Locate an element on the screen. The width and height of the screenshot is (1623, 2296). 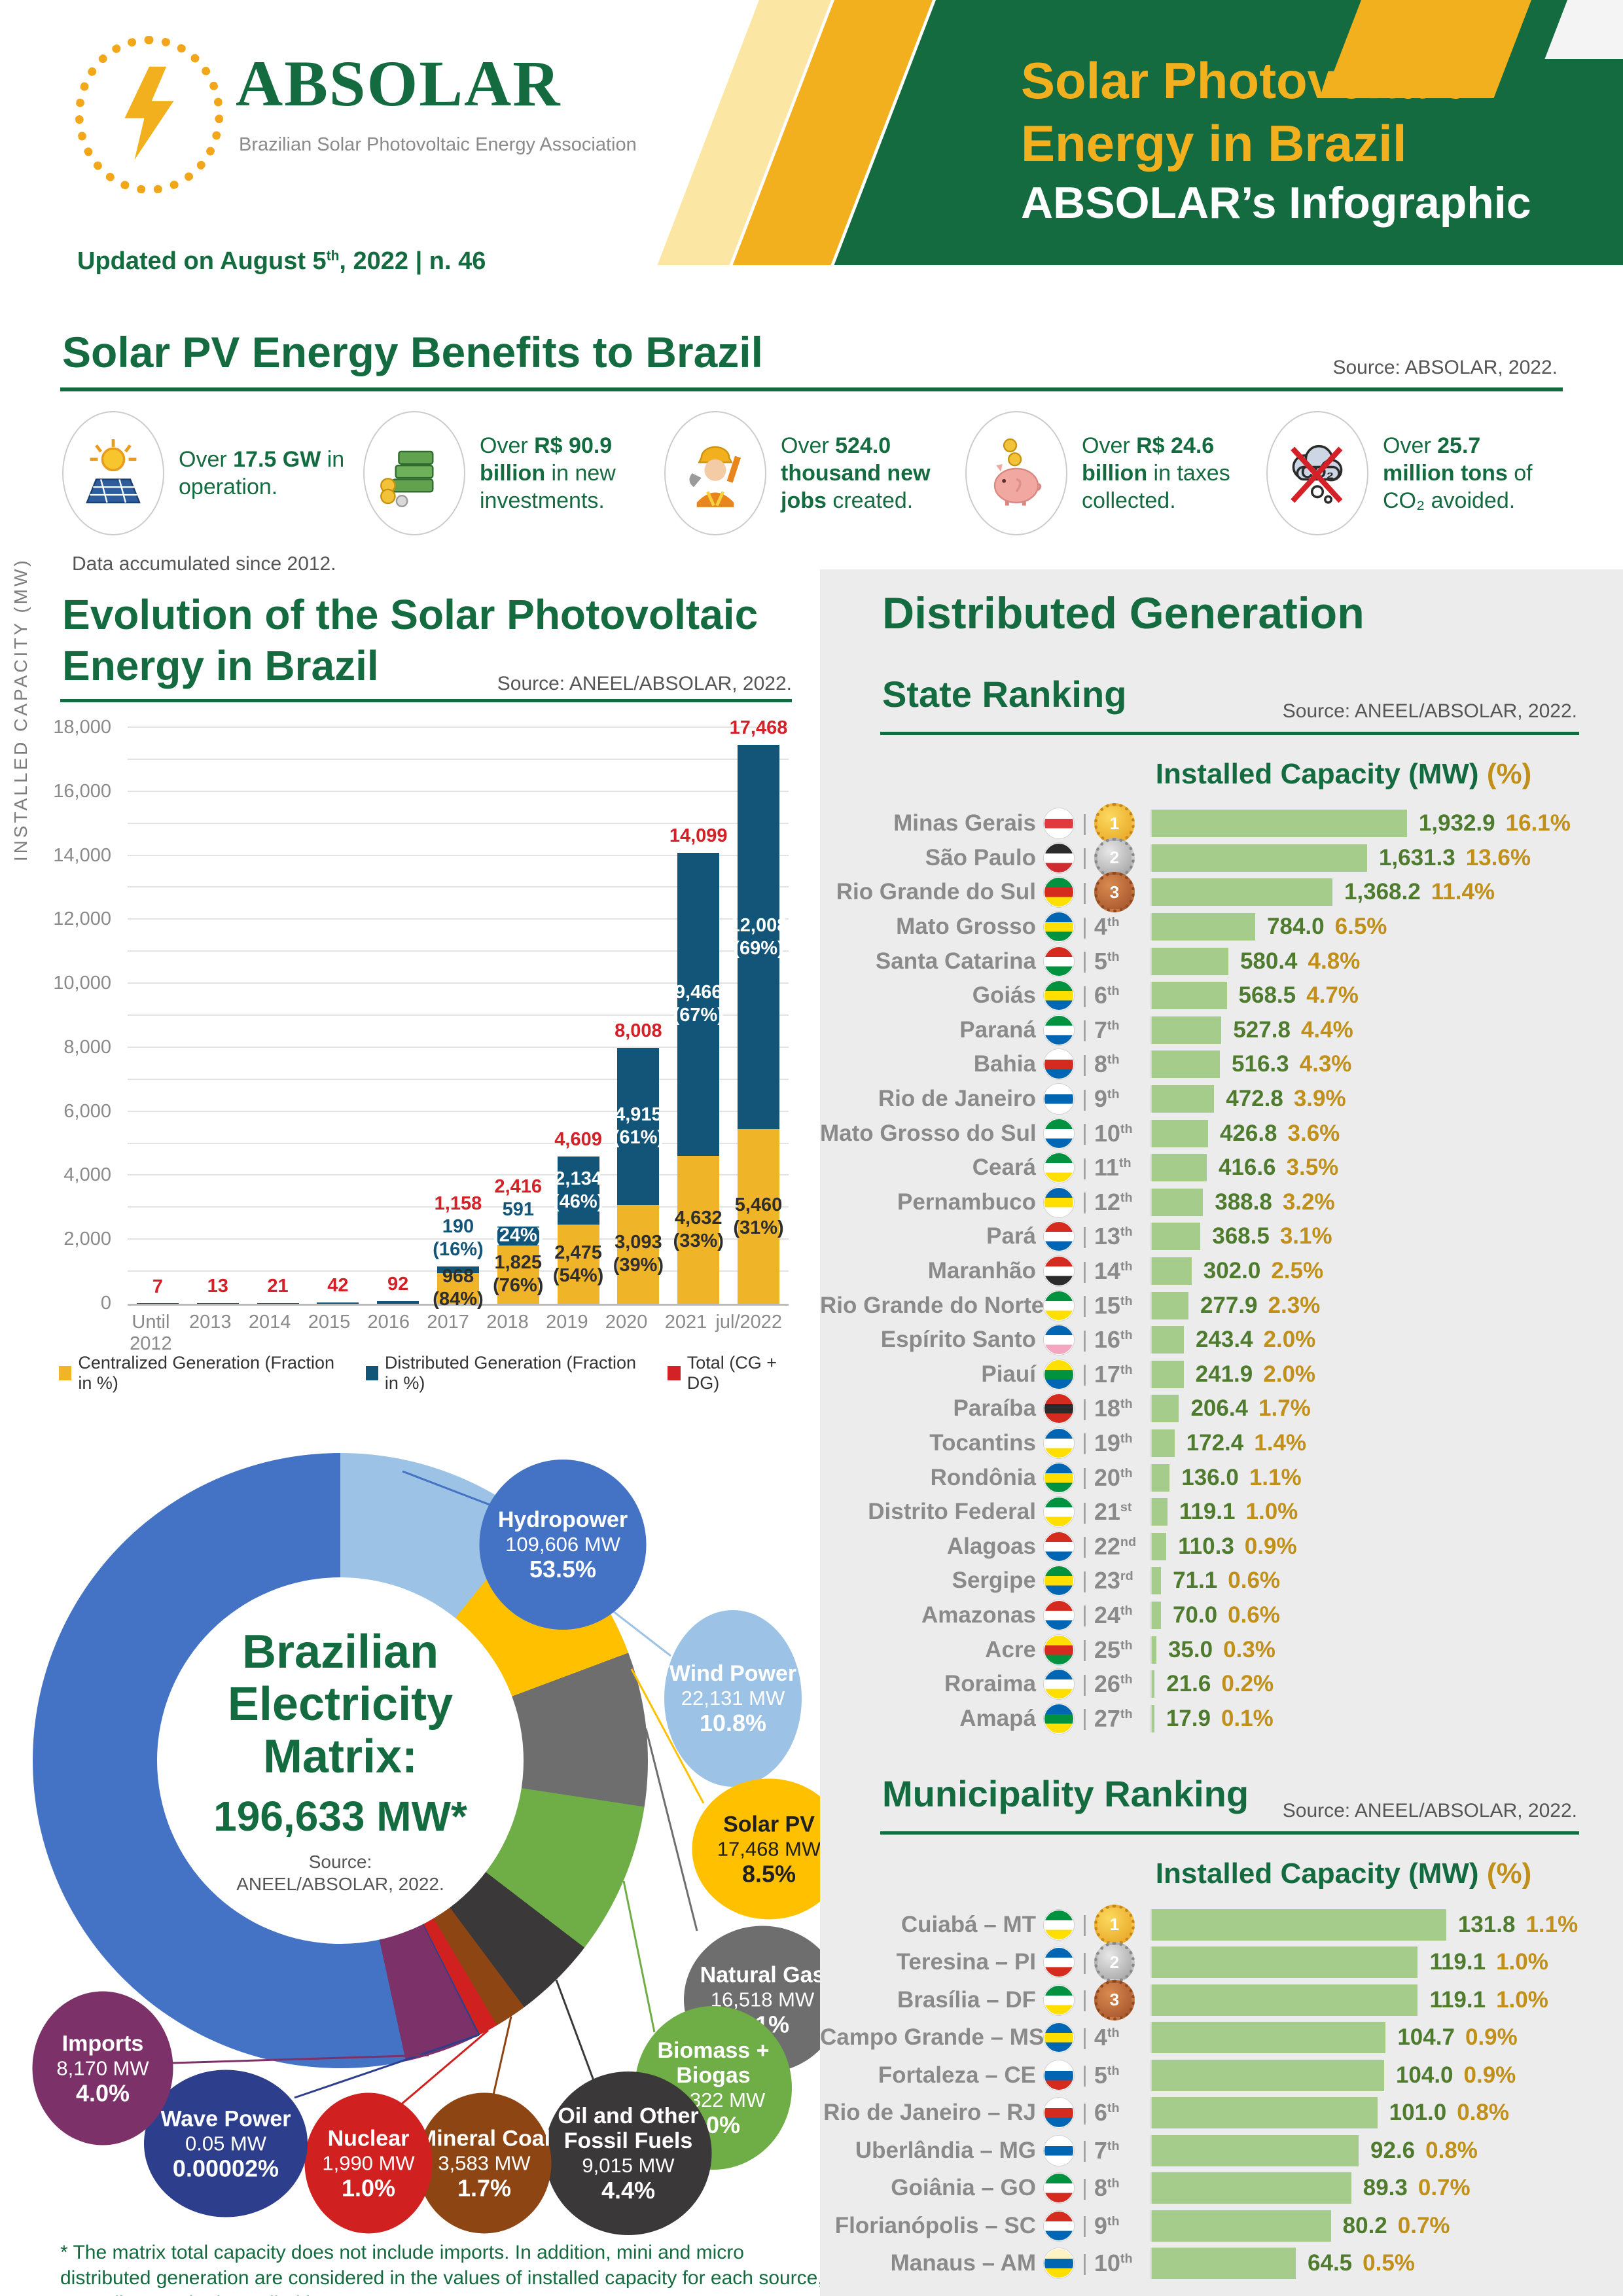
dg-percent-label: (24%) is located at coordinates (518, 1235).